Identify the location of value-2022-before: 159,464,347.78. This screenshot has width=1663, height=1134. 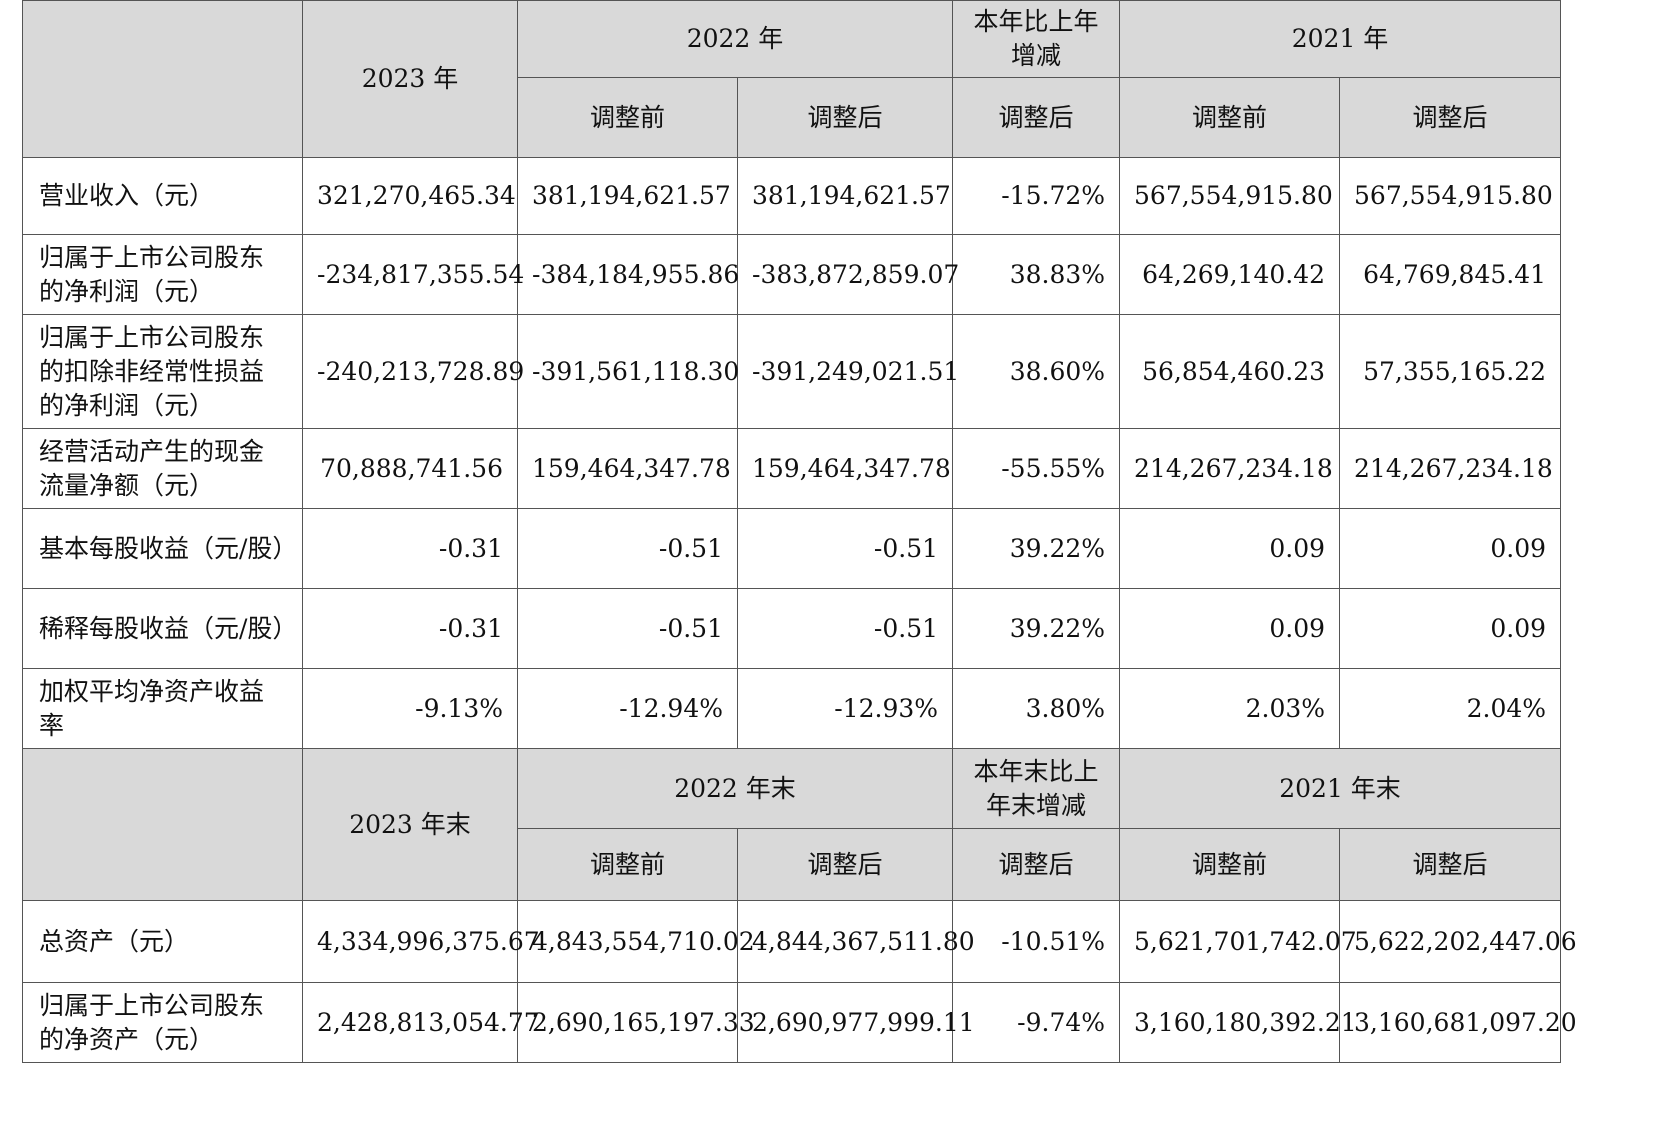
(627, 468).